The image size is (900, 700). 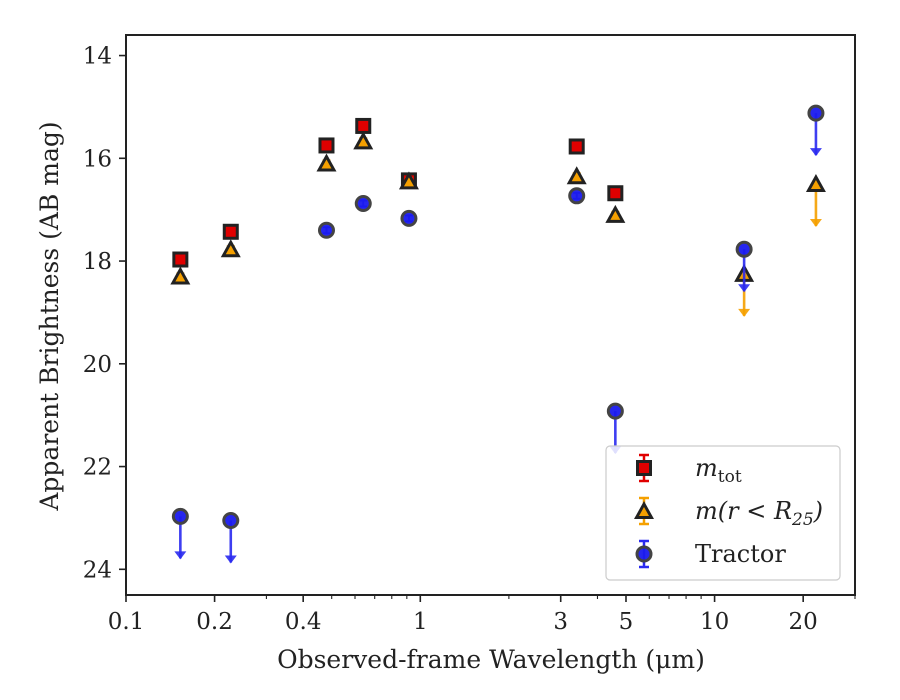 What do you see at coordinates (626, 622) in the screenshot?
I see `x-tick-label: 5` at bounding box center [626, 622].